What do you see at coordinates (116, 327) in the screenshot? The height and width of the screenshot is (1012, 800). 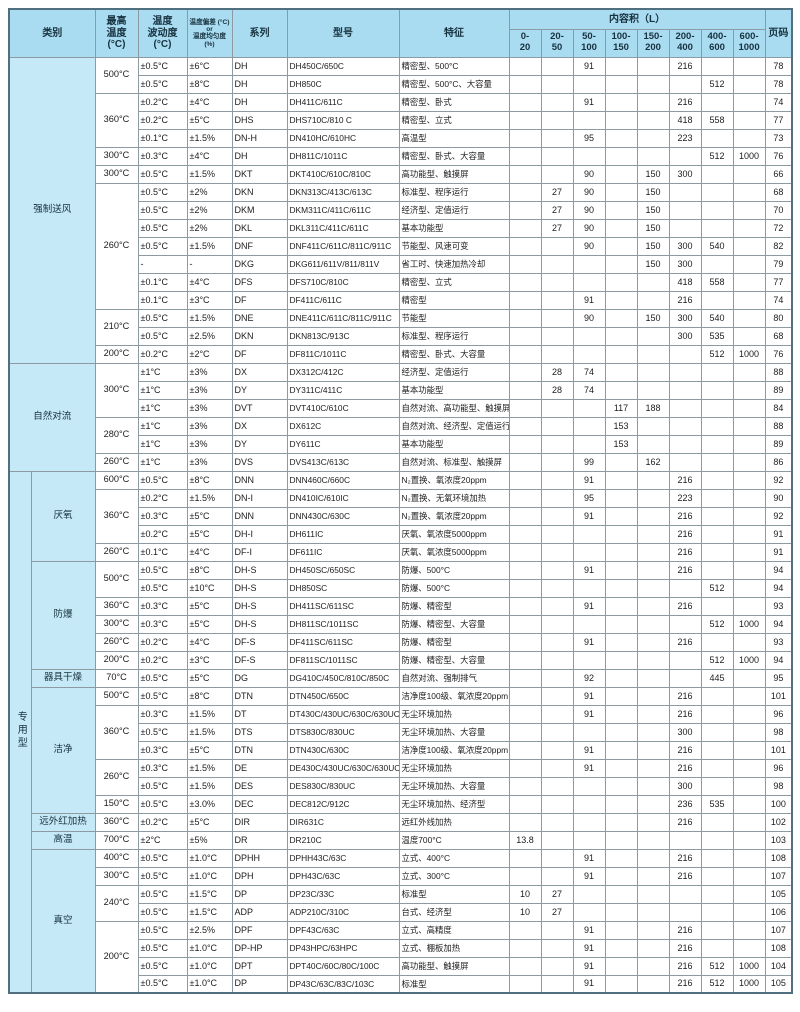 I see `cell-max-temp: 210°C` at bounding box center [116, 327].